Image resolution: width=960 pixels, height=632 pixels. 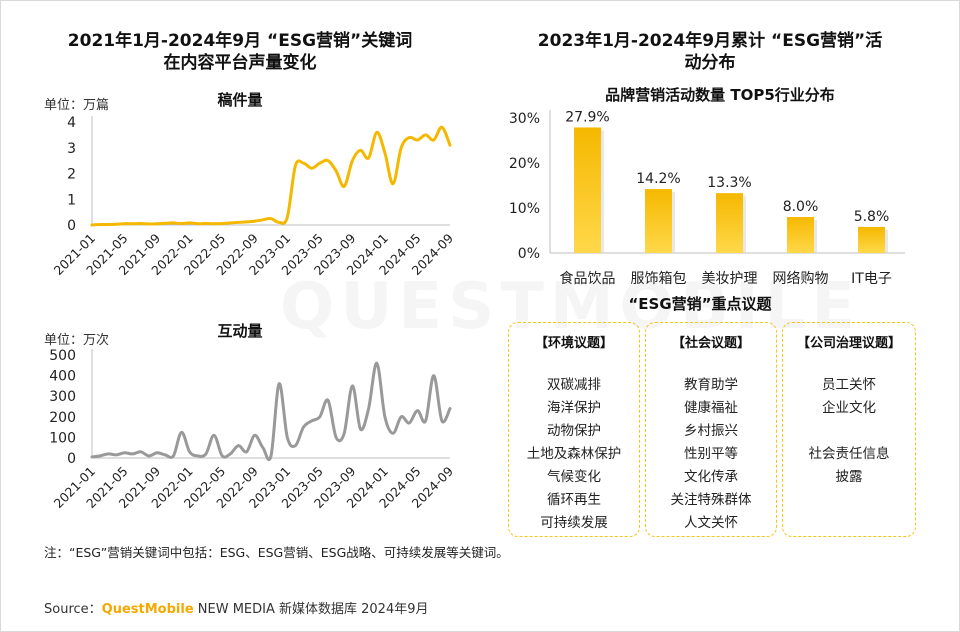 I want to click on issue-box-governance: 【公司治理议题】 员工关怀 企业文化 社会责任信息 披露, so click(x=849, y=429).